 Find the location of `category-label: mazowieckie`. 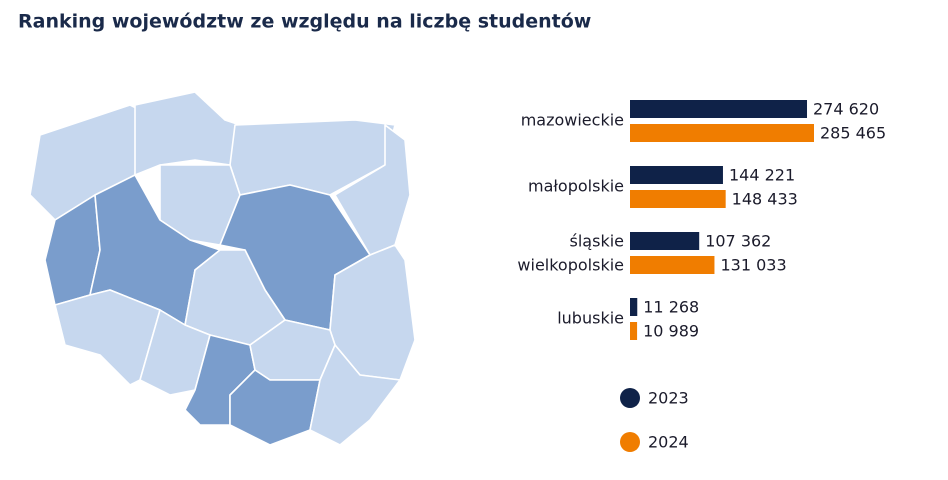

category-label: mazowieckie is located at coordinates (572, 120).